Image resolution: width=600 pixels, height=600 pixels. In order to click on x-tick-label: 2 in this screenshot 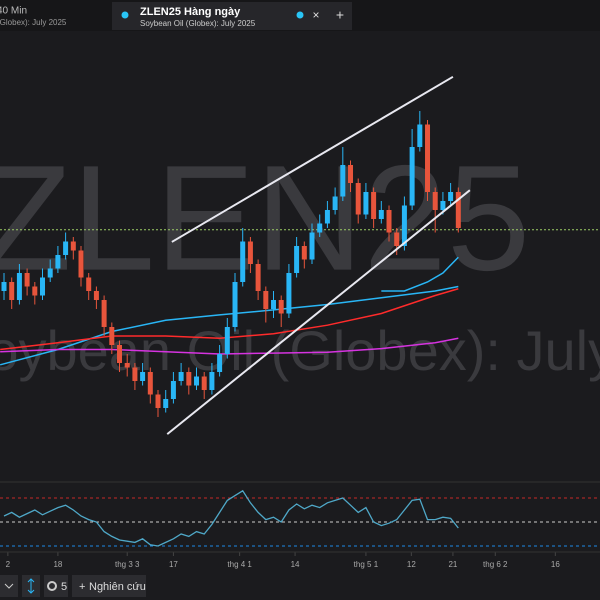, I will do `click(8, 564)`.